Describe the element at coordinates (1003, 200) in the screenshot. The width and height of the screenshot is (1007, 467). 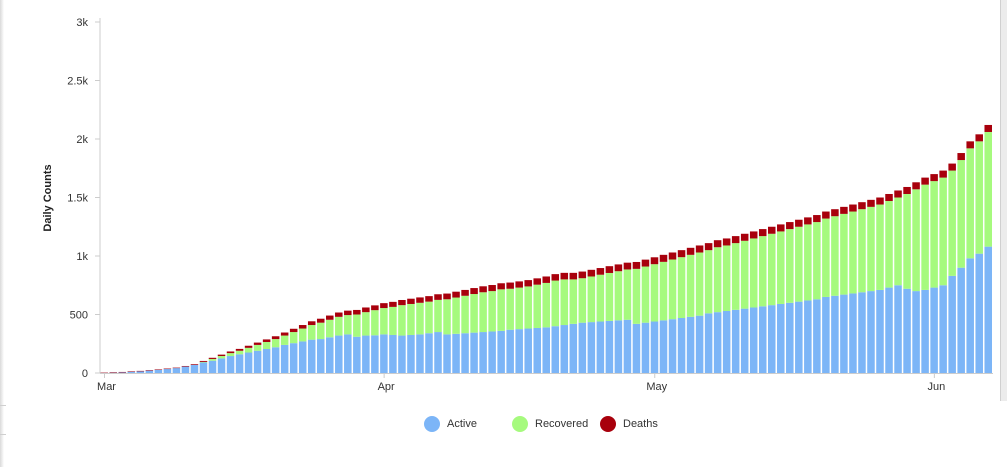
I see `right-scrollbar-track` at that location.